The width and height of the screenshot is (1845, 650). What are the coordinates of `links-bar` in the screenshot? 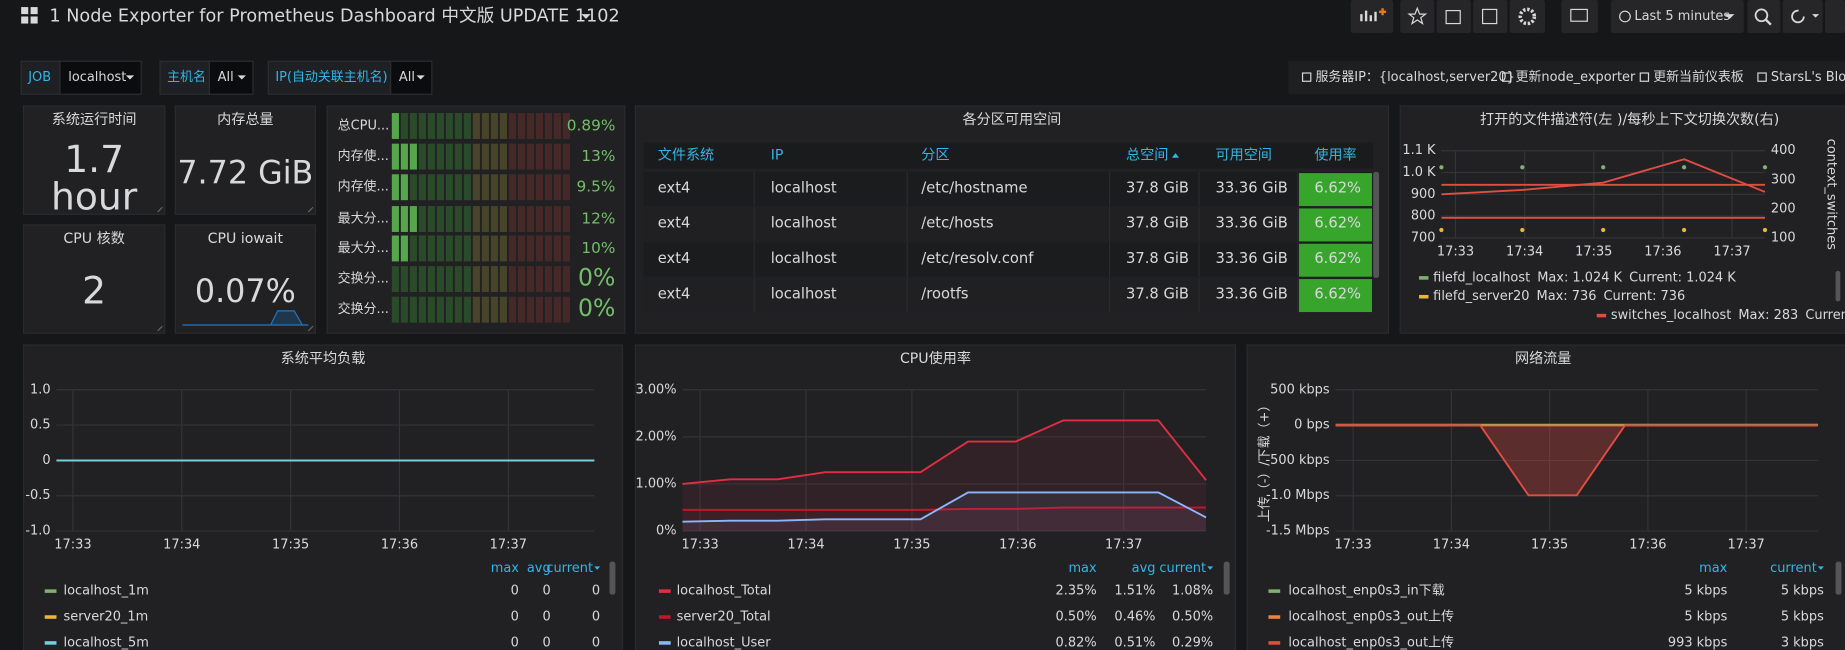 It's located at (1566, 78).